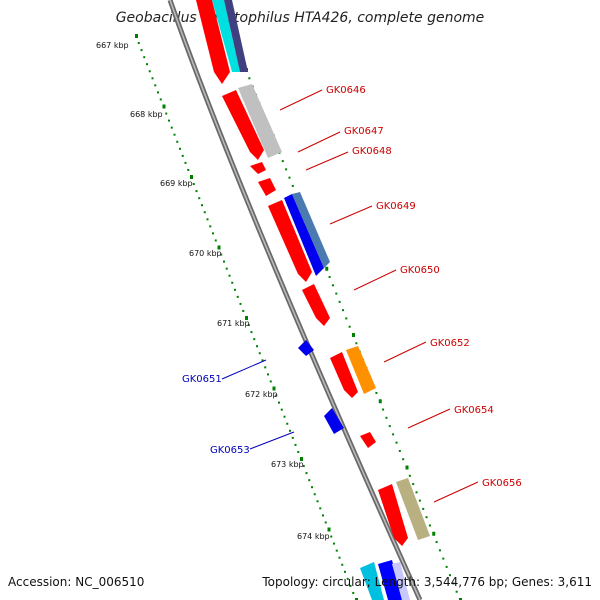 This screenshot has height=600, width=600. I want to click on gene-label: GK0652, so click(450, 343).